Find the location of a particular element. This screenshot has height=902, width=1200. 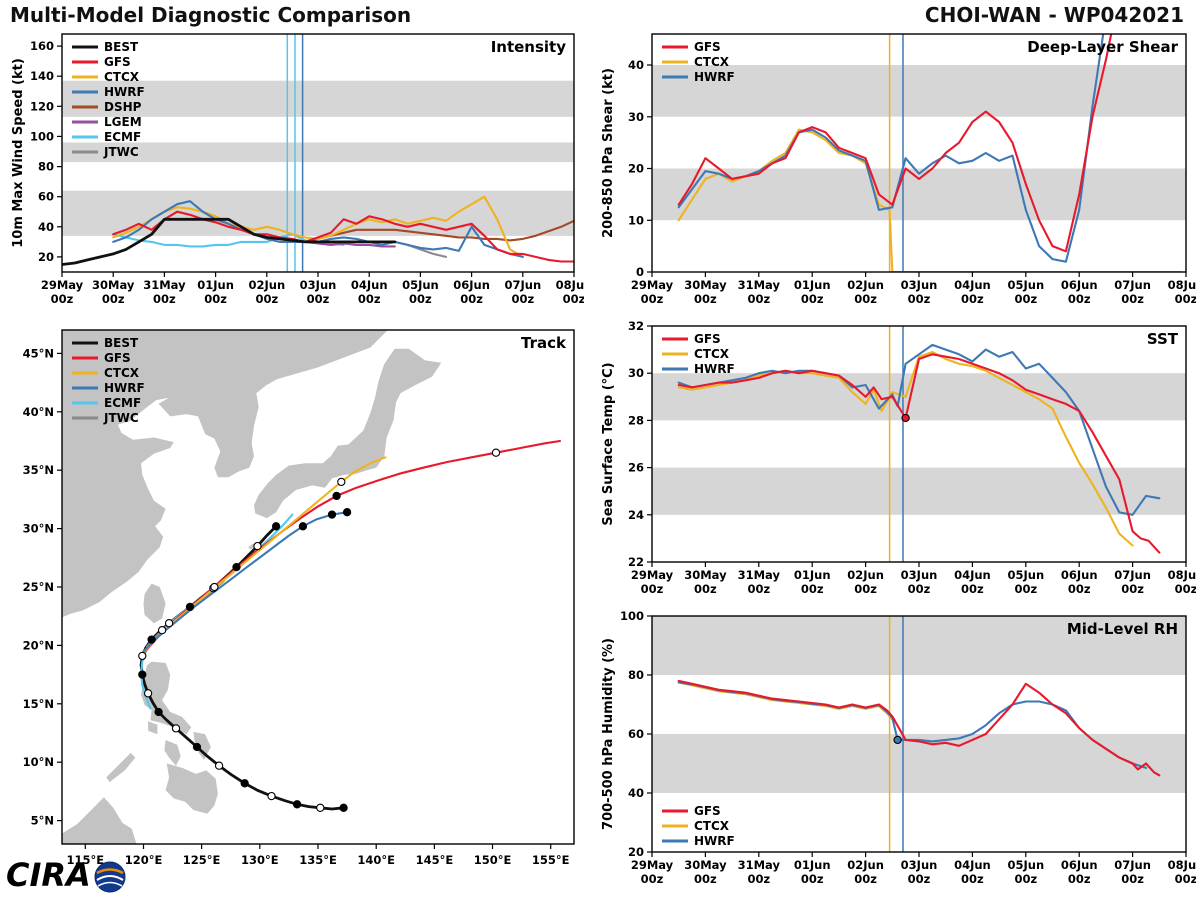

svg-text: 30°N is located at coordinates (38, 529).